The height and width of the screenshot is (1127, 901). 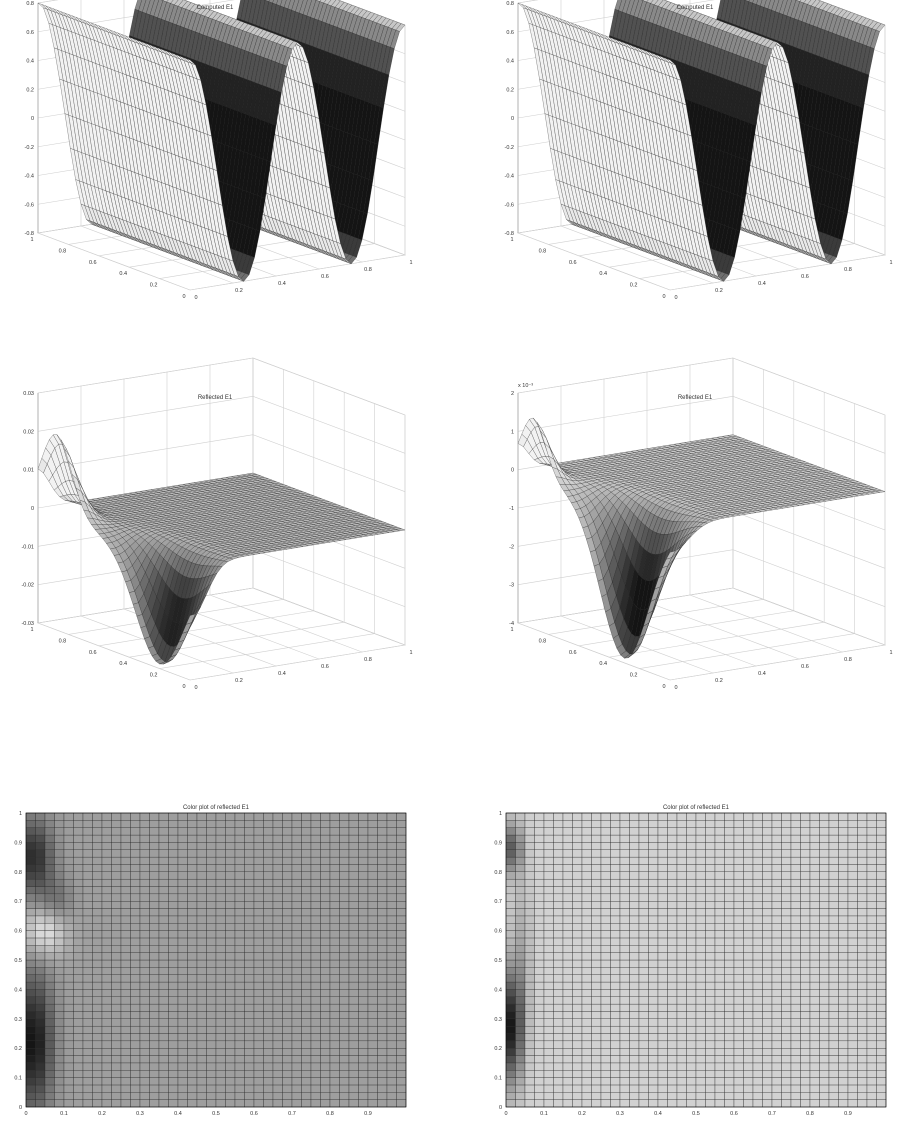 What do you see at coordinates (27, 586) in the screenshot?
I see `z-tick-label: -0.02` at bounding box center [27, 586].